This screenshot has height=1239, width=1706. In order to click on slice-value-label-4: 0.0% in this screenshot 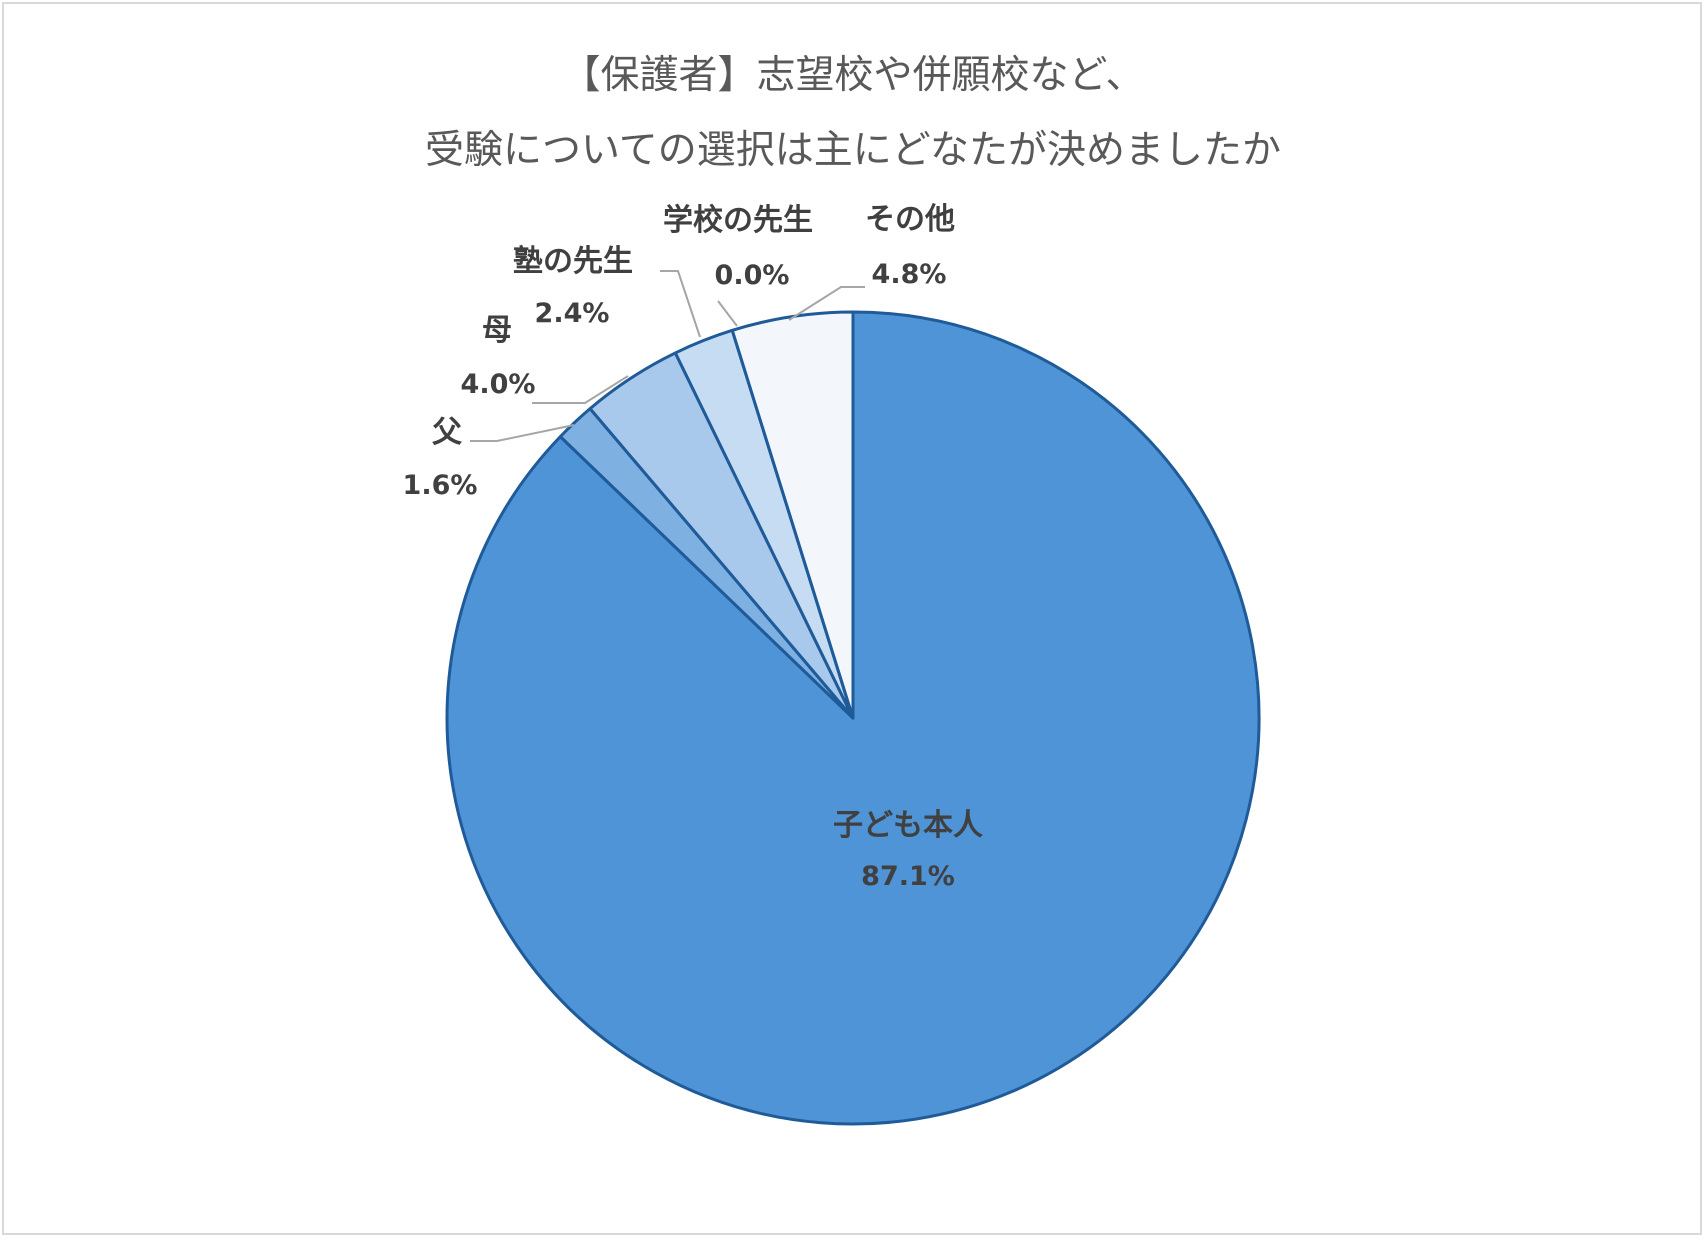, I will do `click(752, 275)`.